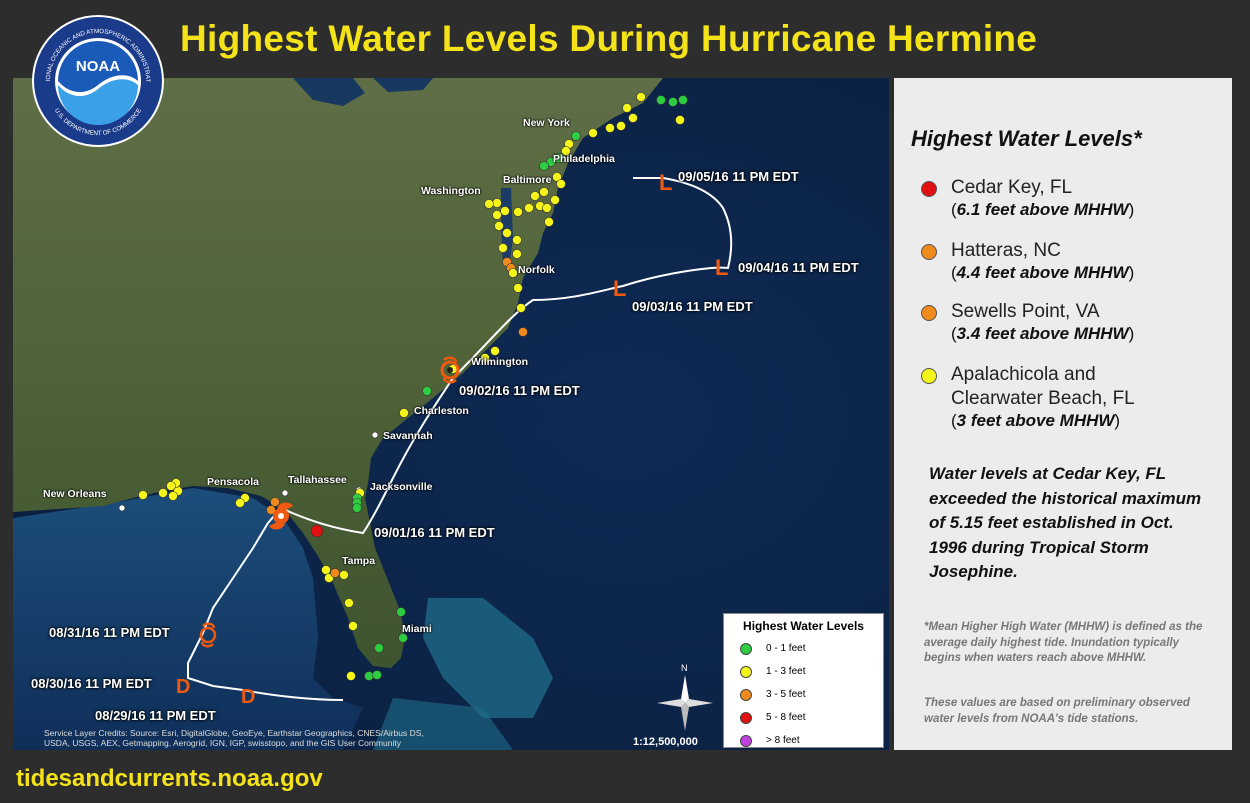 This screenshot has width=1250, height=803. What do you see at coordinates (451, 191) in the screenshot?
I see `city-label-washington: Washington` at bounding box center [451, 191].